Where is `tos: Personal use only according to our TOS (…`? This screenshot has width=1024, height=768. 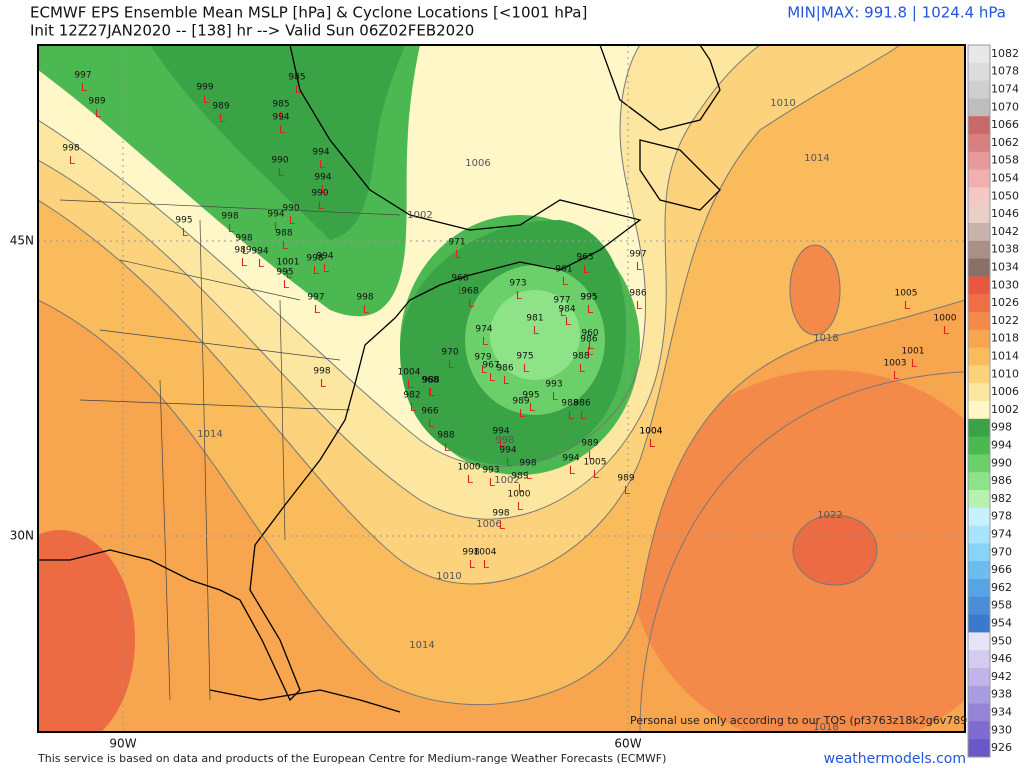 tos: Personal use only according to our TOS (… is located at coordinates (801, 720).